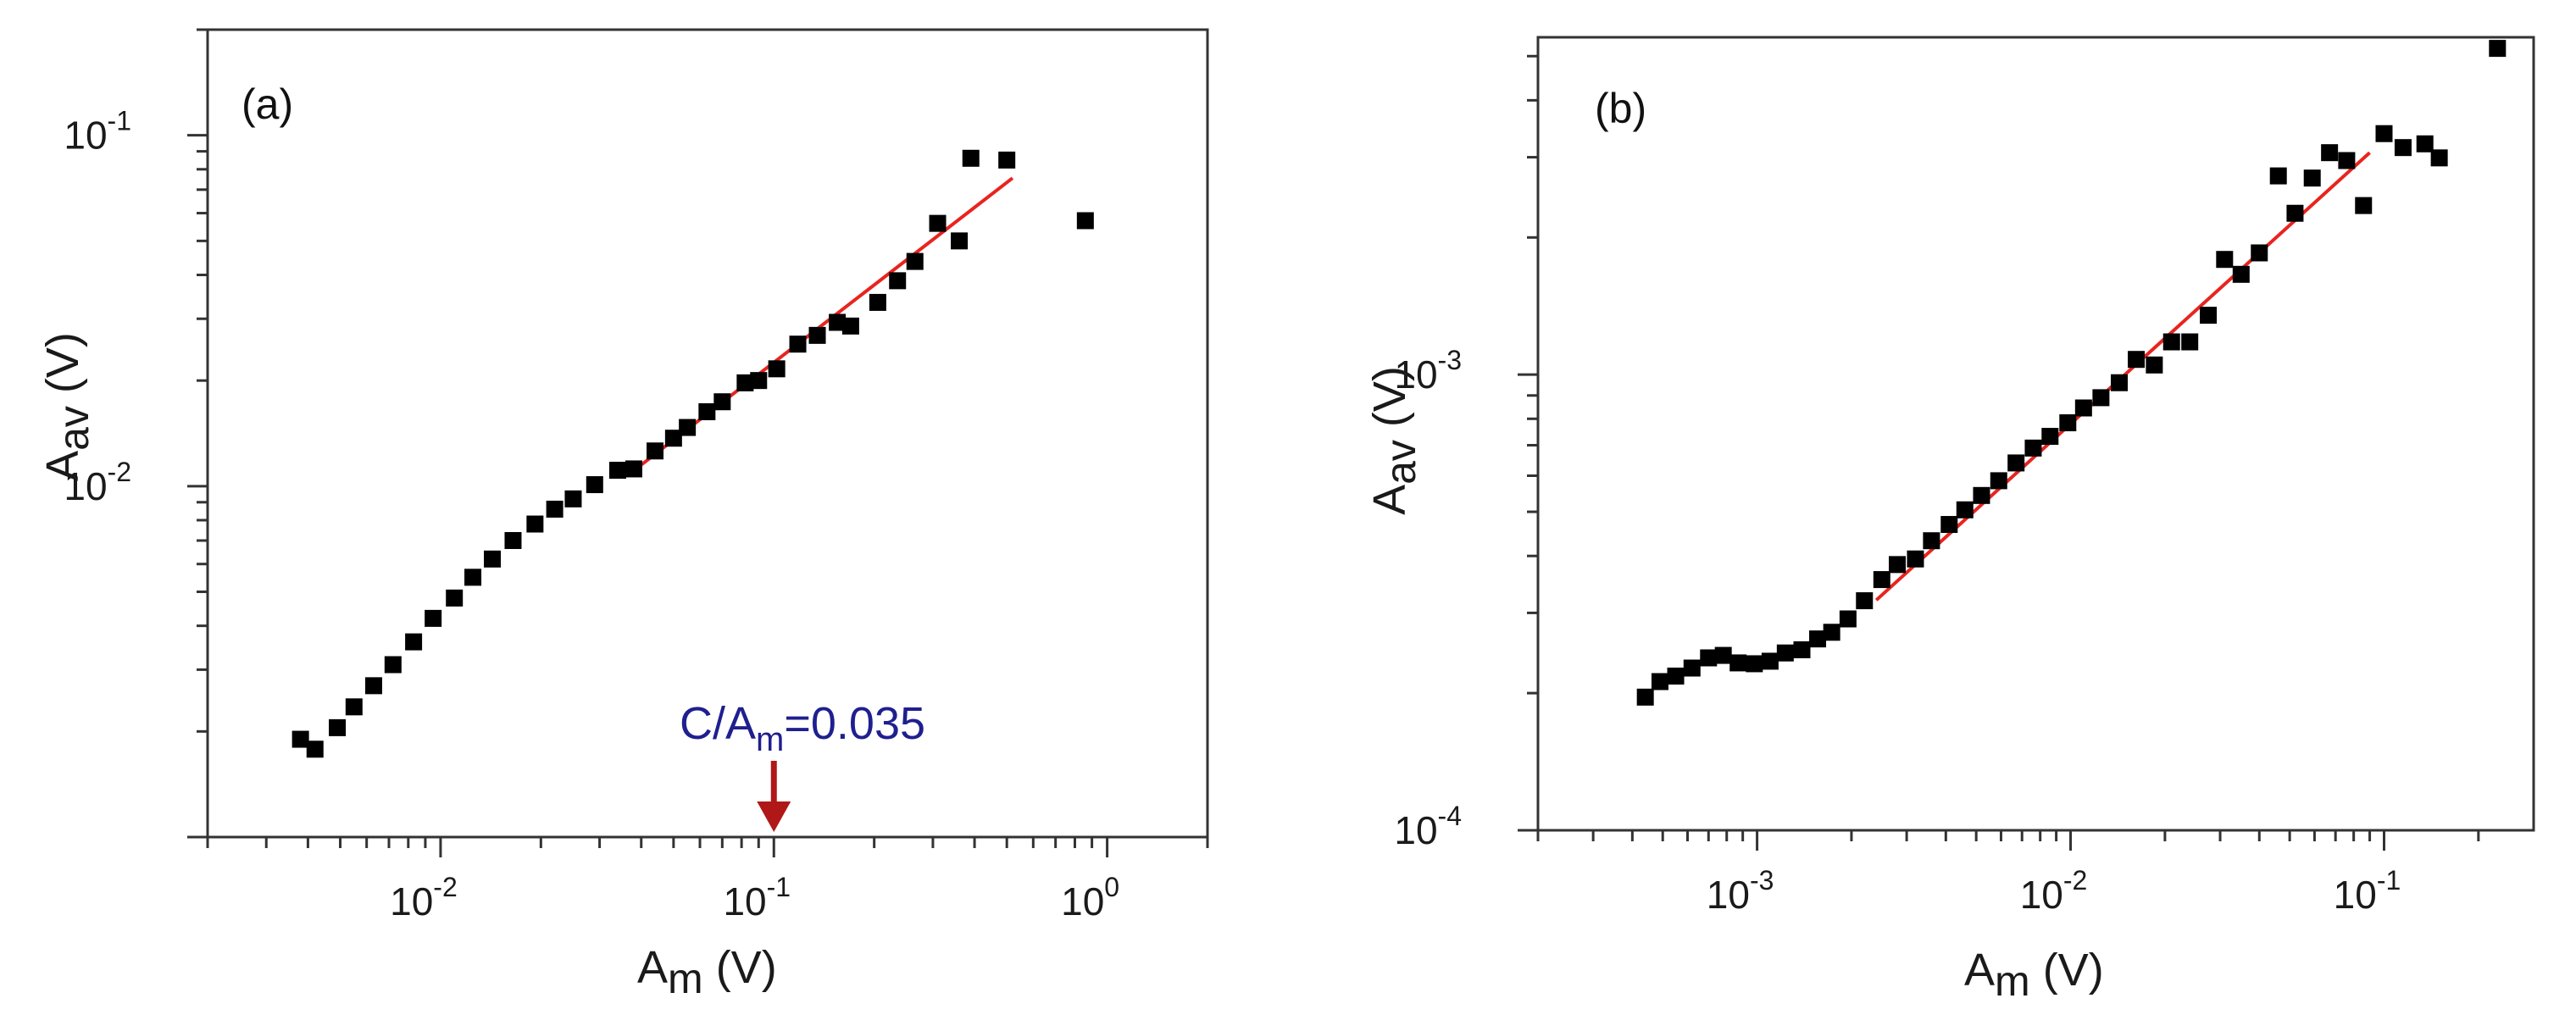 This screenshot has width=2576, height=1026. What do you see at coordinates (854, 723) in the screenshot?
I see `annotation-value: =0.035` at bounding box center [854, 723].